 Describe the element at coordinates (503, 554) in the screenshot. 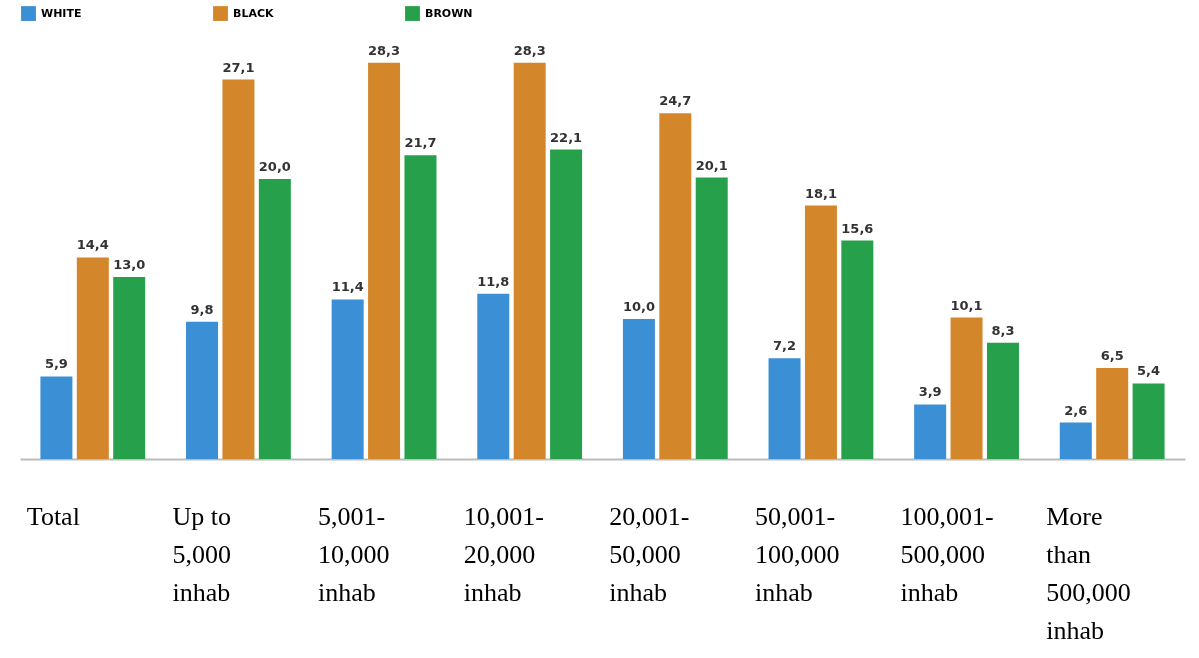

I see `x-tick-label: 10,001- 20,000 inhab` at that location.